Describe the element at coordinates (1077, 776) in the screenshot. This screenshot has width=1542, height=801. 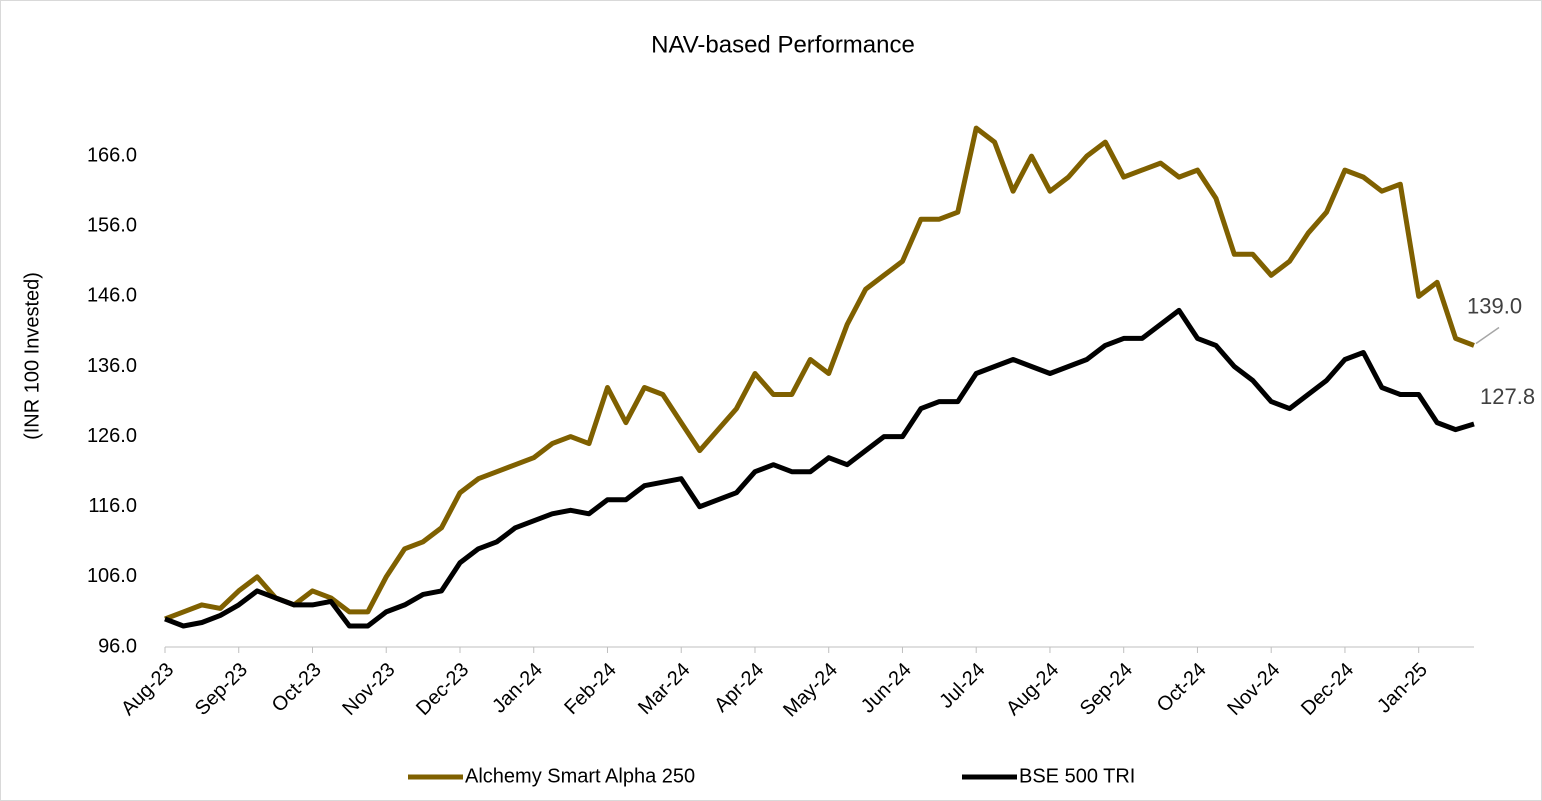
I see `legend-label: BSE 500 TRI` at that location.